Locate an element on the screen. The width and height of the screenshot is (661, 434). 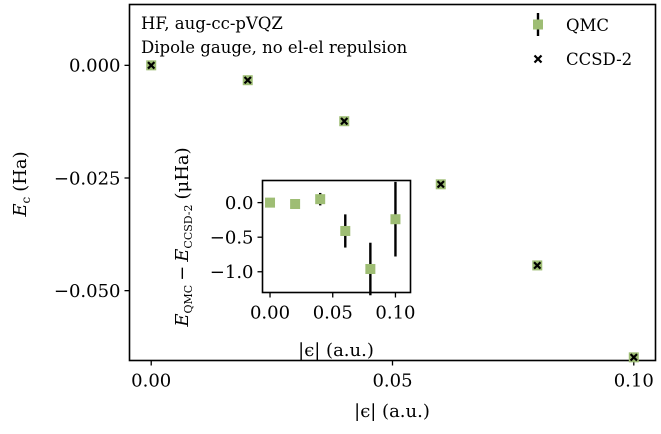
inset-y-axis: 0.0 −0.5 −1.0 is located at coordinates (236, 238).